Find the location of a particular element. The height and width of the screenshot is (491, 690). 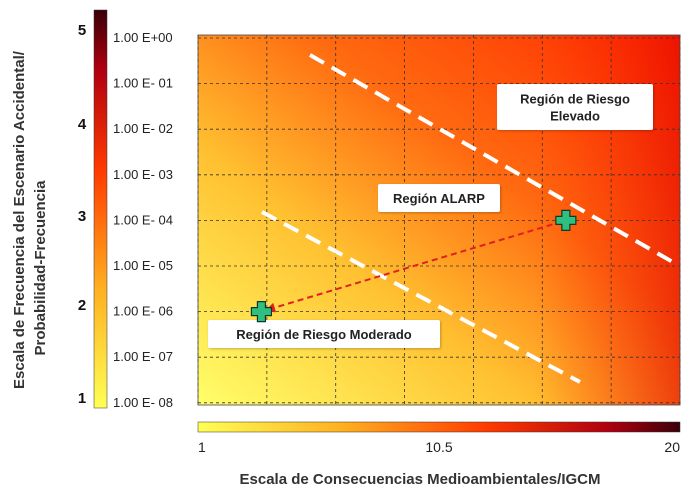

x-tick-label: 20 is located at coordinates (672, 447).